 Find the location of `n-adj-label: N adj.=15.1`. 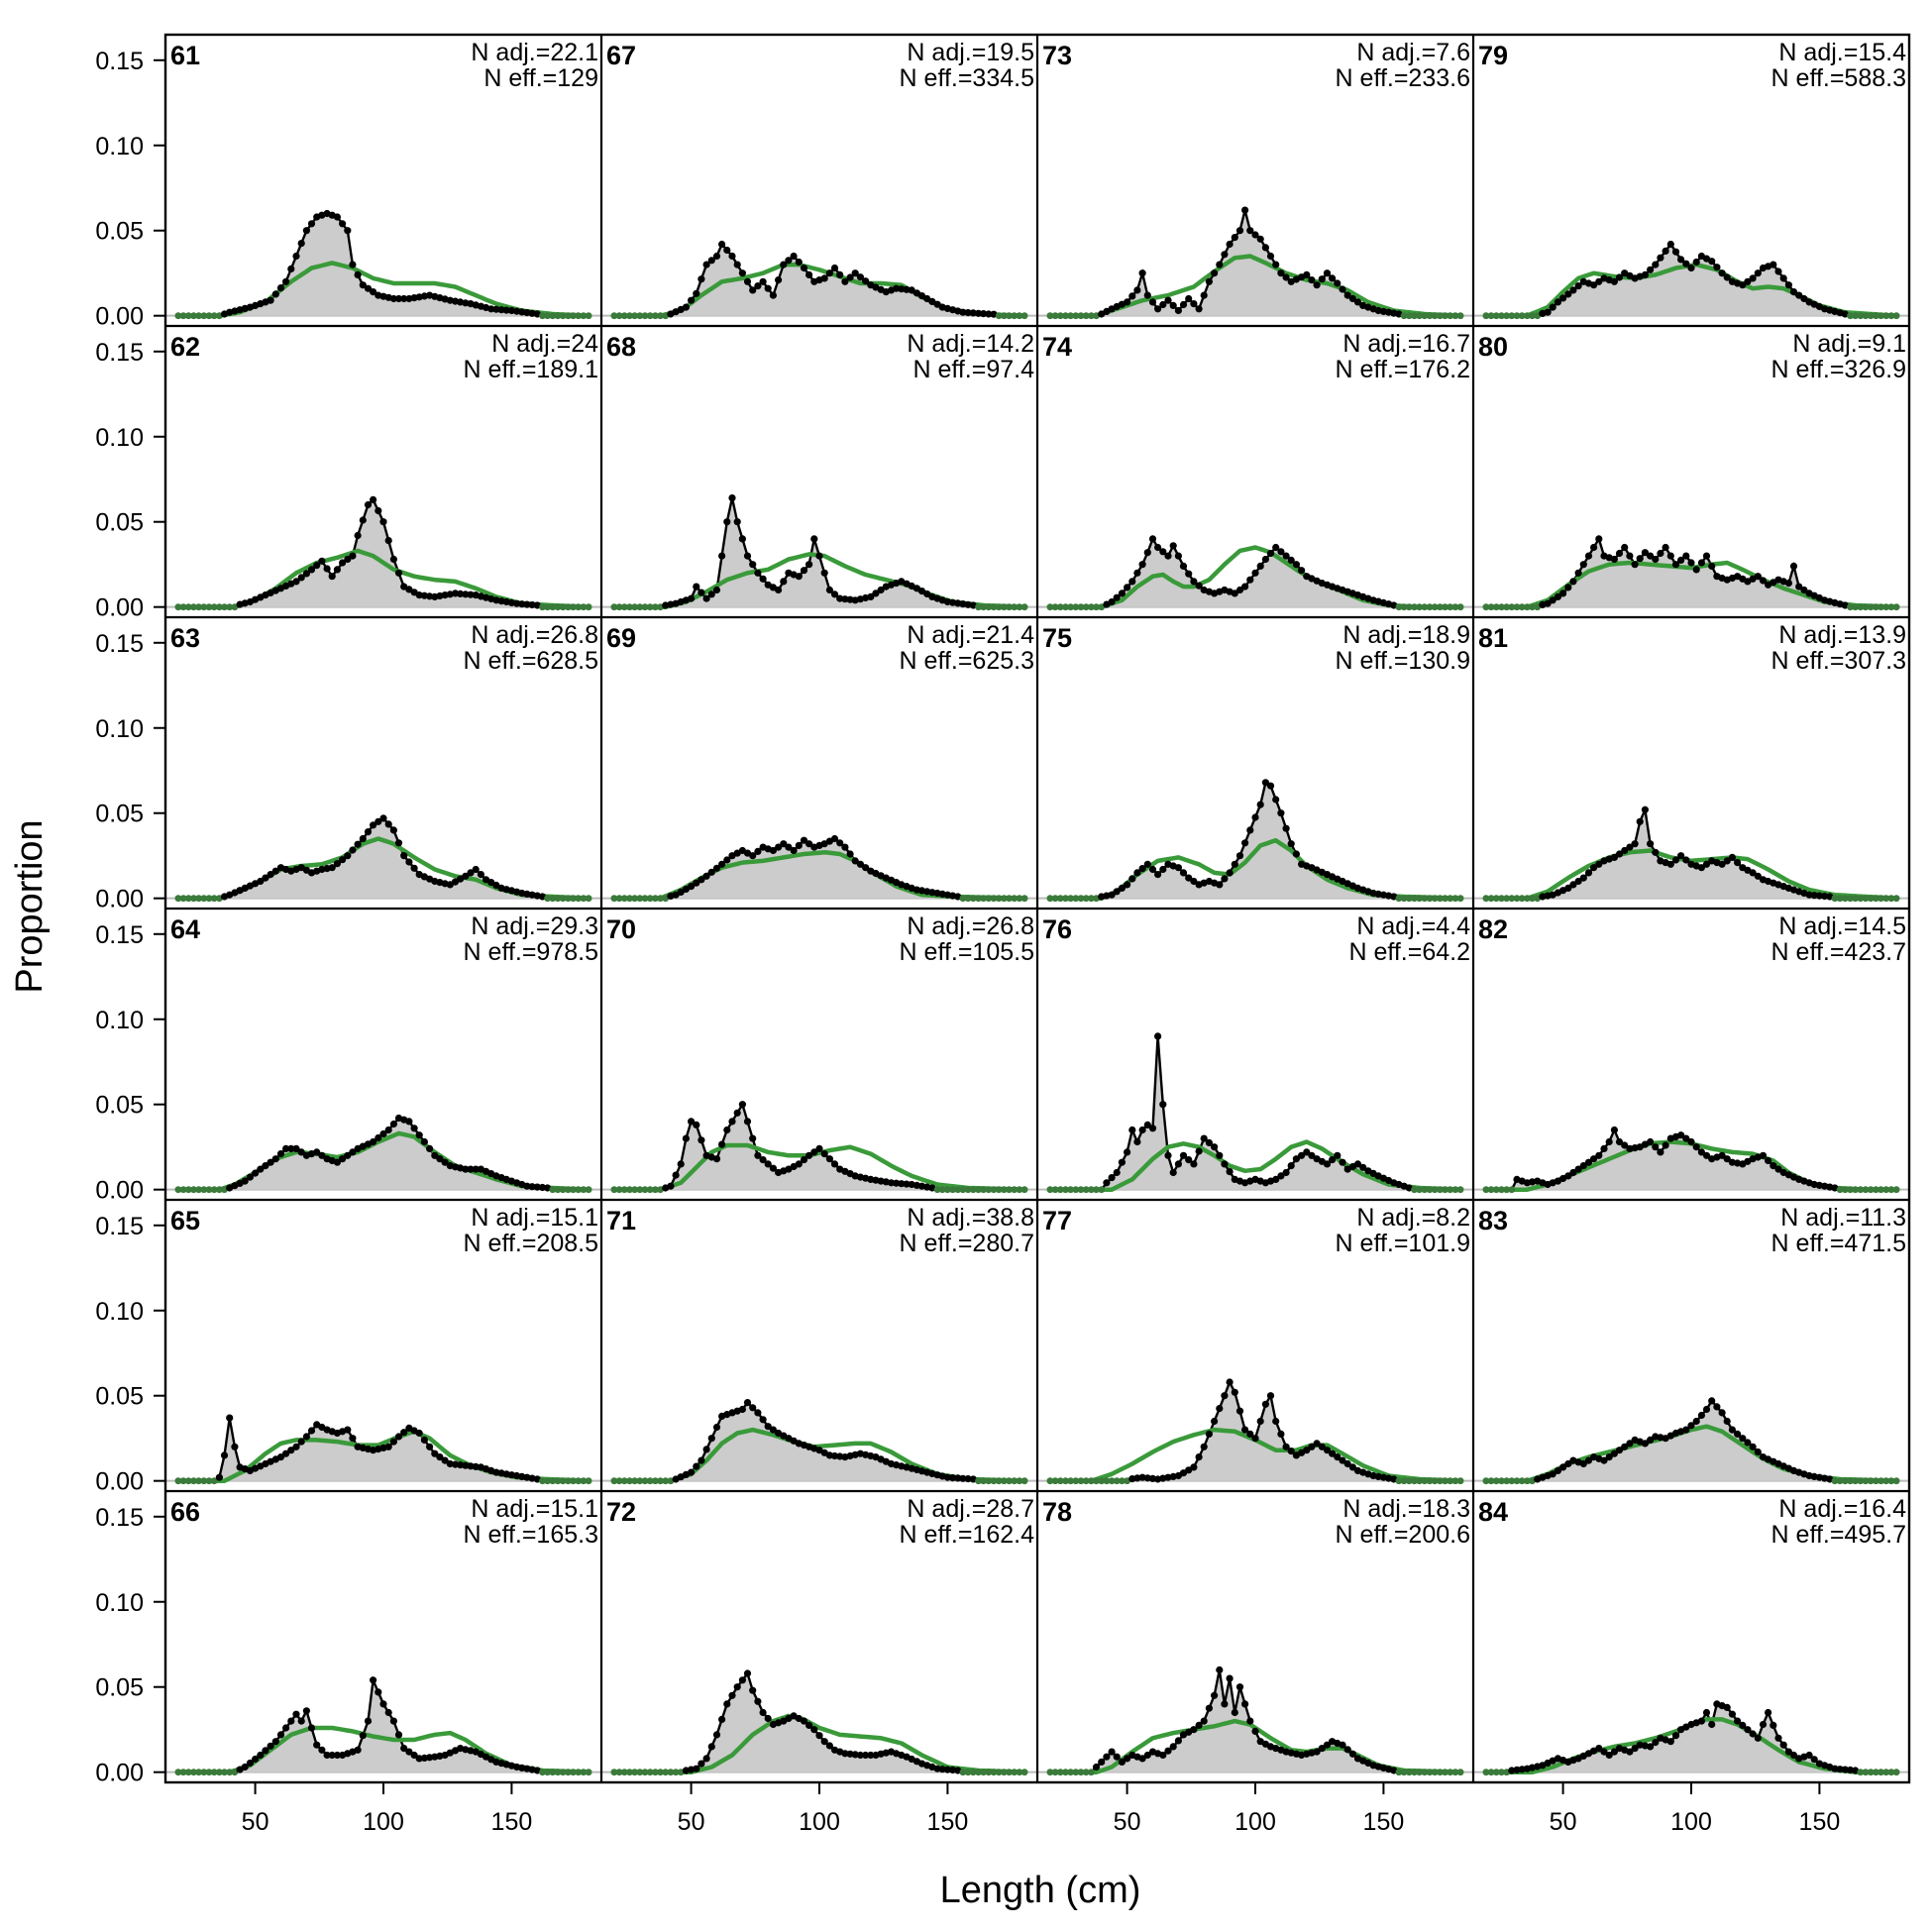

n-adj-label: N adj.=15.1 is located at coordinates (535, 1509).